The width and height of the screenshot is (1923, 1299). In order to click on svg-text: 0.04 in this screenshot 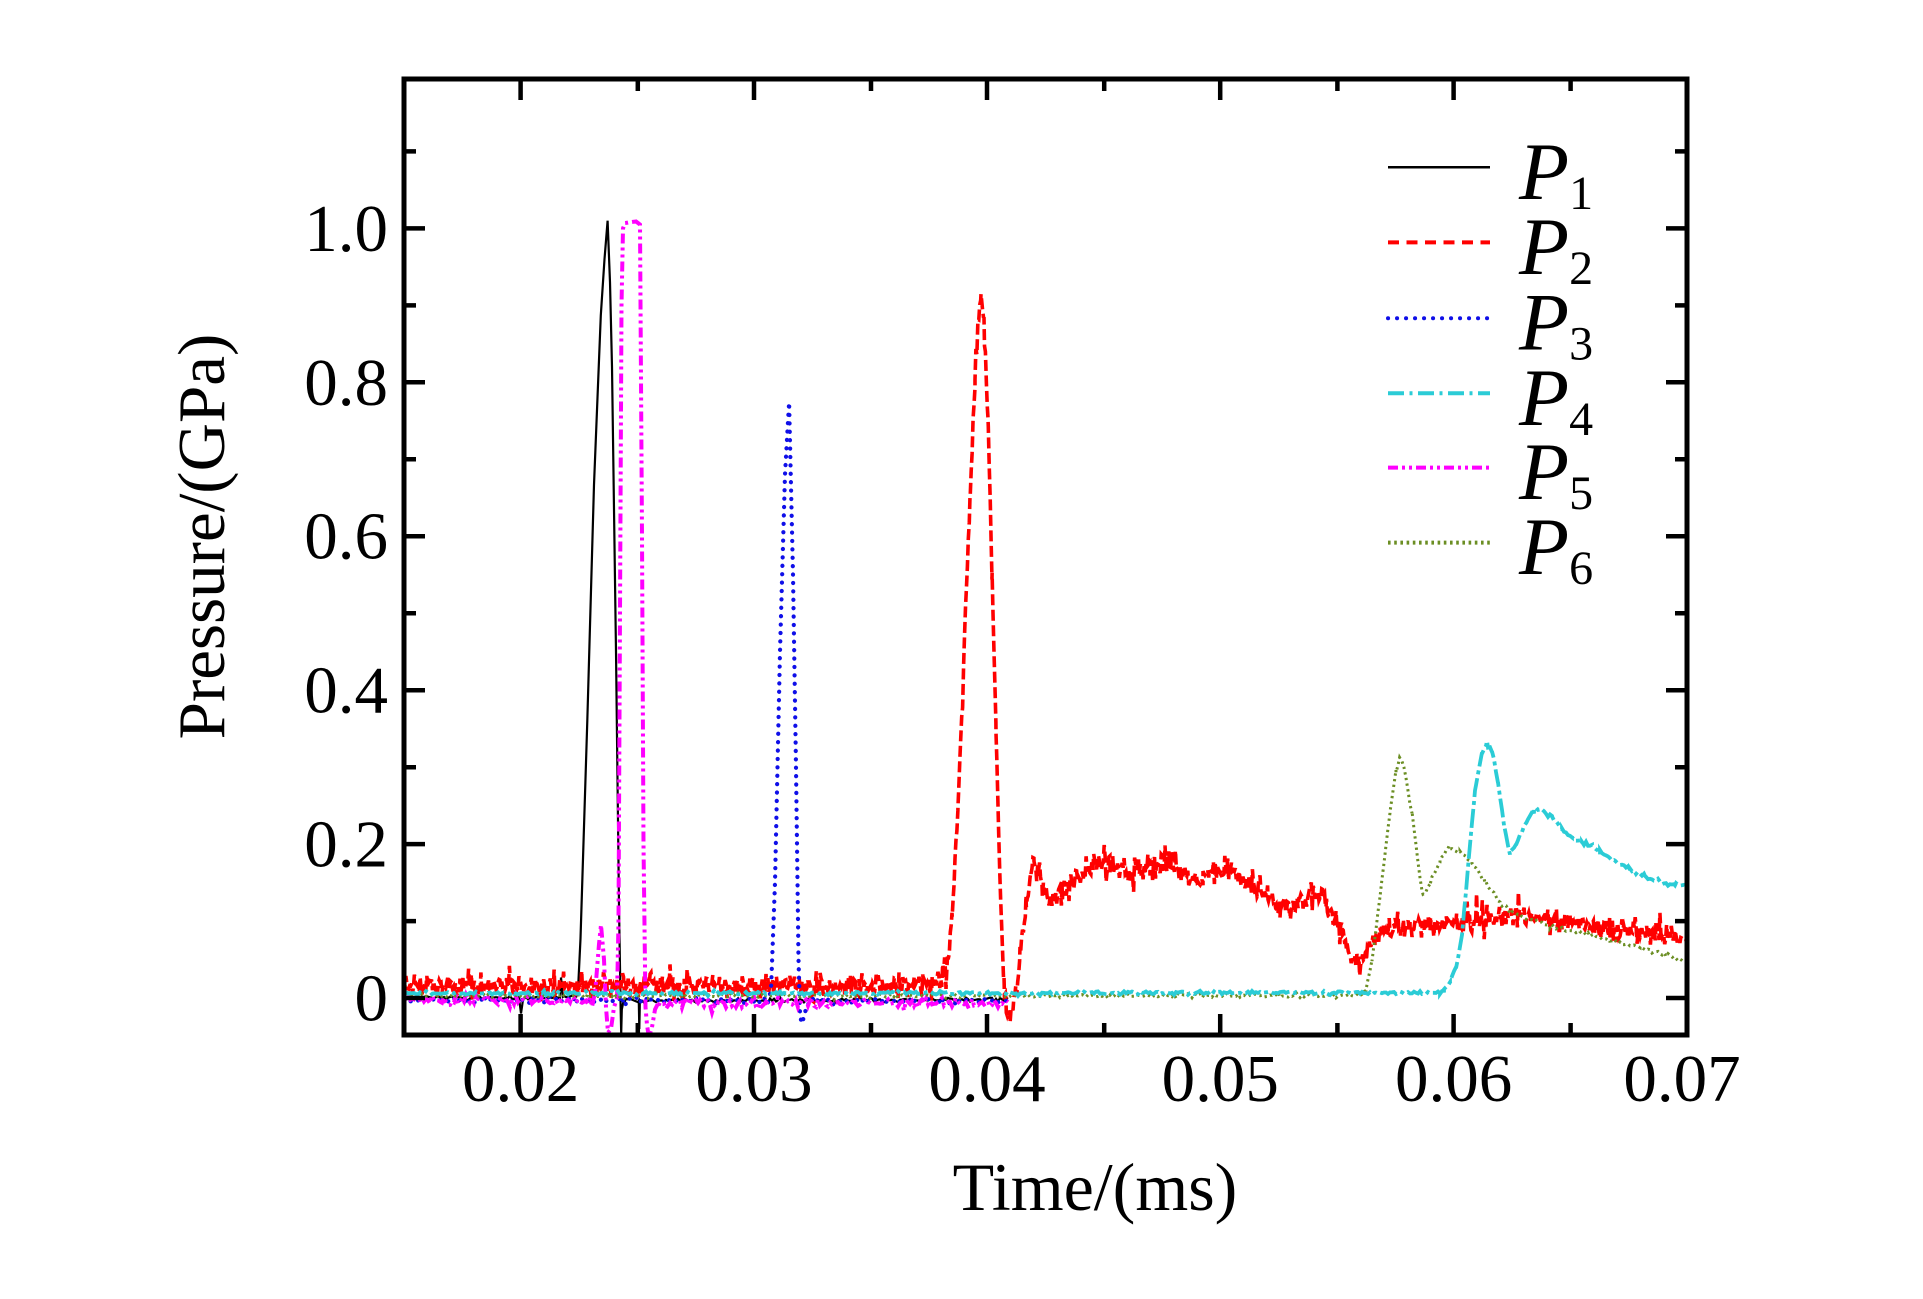, I will do `click(986, 1079)`.